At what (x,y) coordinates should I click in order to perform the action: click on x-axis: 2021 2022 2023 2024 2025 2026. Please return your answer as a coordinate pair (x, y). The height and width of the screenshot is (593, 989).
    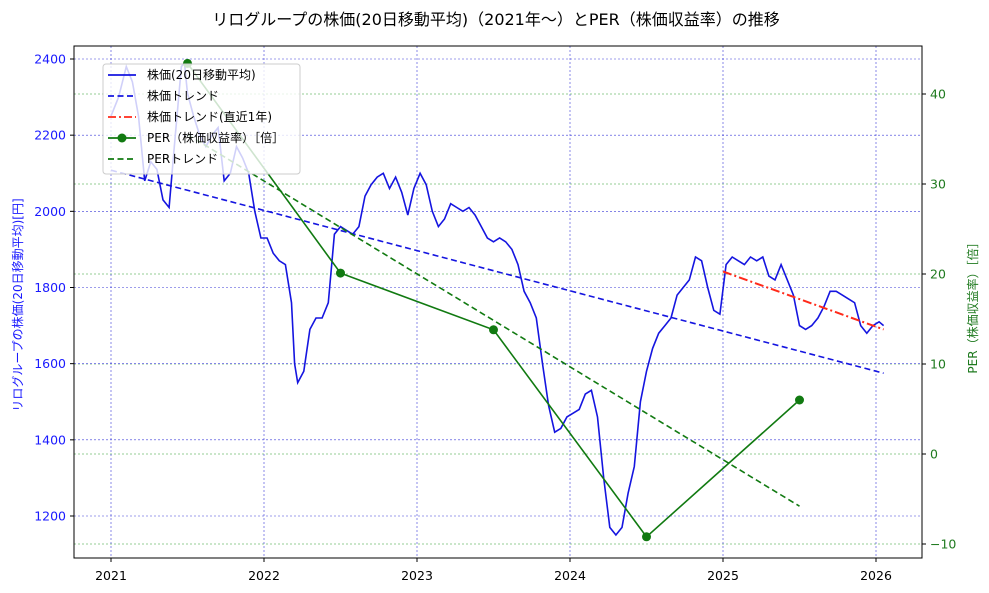
    Looking at the image, I should click on (493, 570).